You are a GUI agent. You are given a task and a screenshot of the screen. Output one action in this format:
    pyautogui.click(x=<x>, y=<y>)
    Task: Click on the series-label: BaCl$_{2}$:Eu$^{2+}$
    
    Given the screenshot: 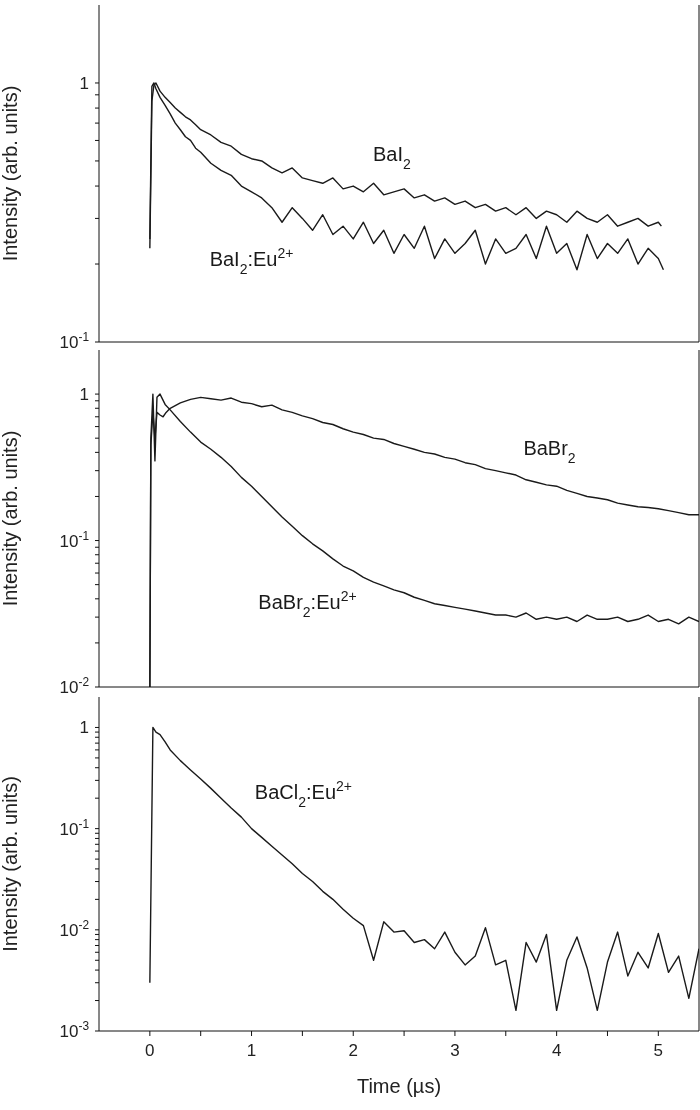 What is the action you would take?
    pyautogui.click(x=303, y=794)
    